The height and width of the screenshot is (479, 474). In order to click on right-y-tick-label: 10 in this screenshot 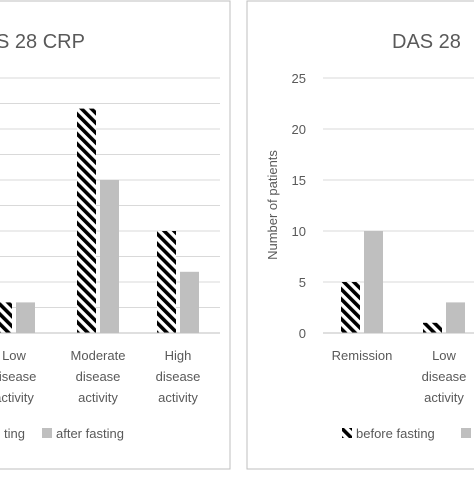, I will do `click(299, 231)`.